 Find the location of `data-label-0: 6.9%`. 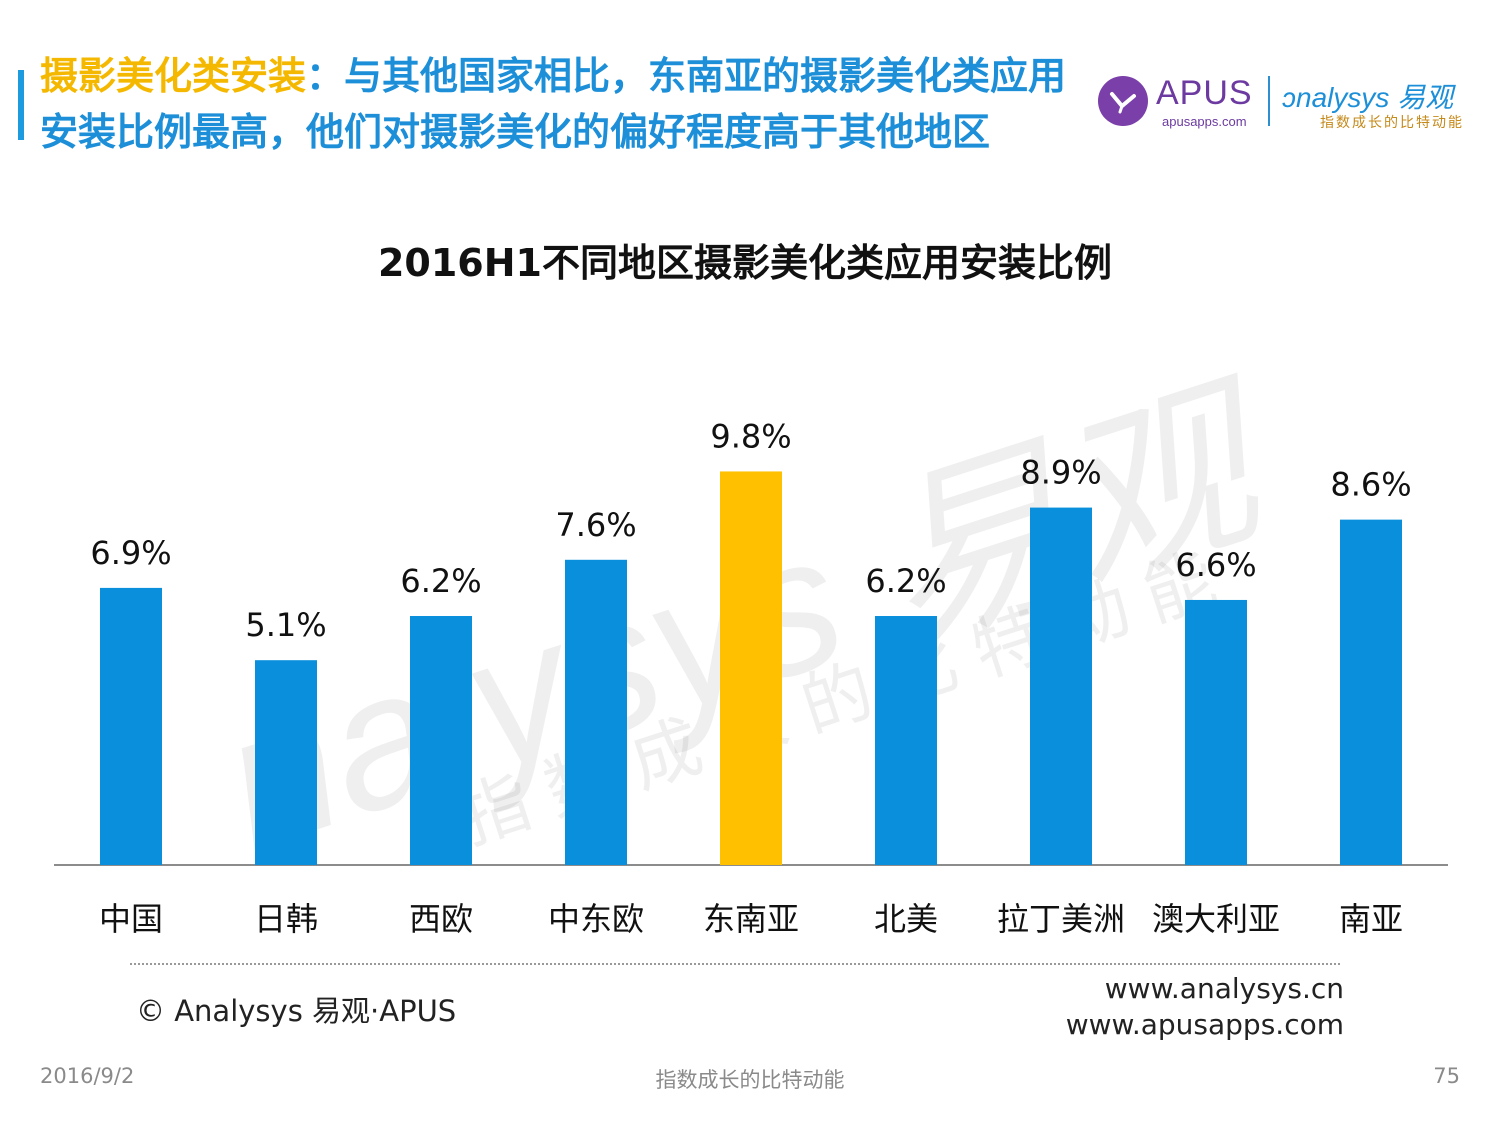

data-label-0: 6.9% is located at coordinates (130, 553).